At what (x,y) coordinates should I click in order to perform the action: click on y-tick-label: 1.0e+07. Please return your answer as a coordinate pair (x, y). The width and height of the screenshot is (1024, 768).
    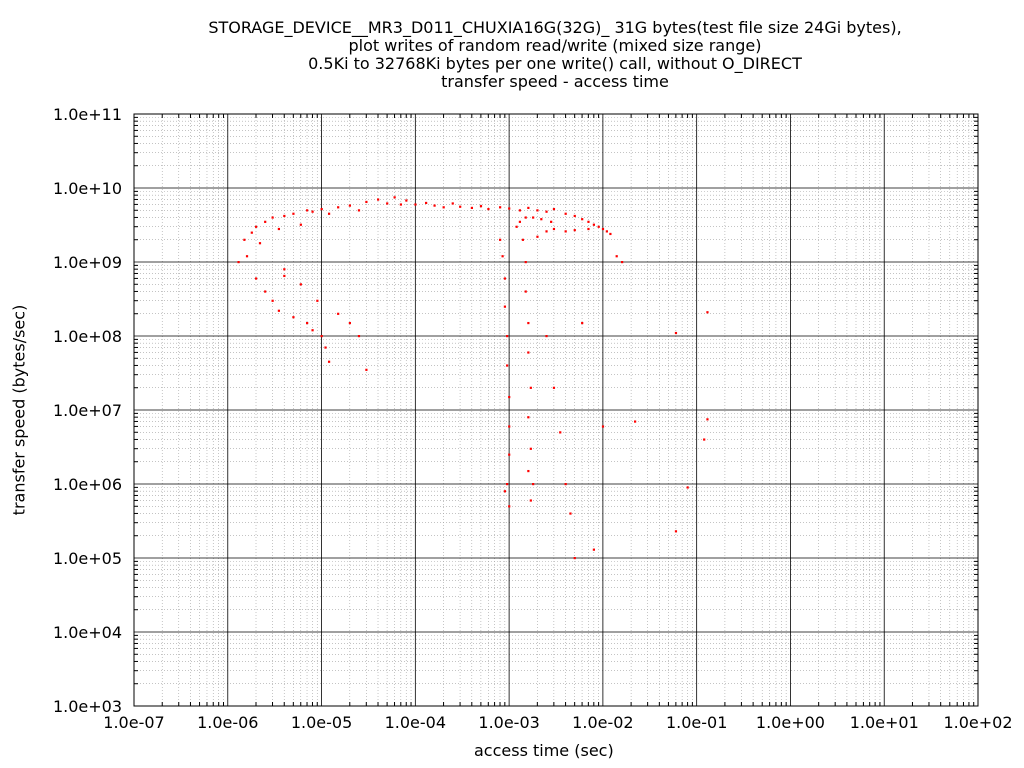
    Looking at the image, I should click on (87, 410).